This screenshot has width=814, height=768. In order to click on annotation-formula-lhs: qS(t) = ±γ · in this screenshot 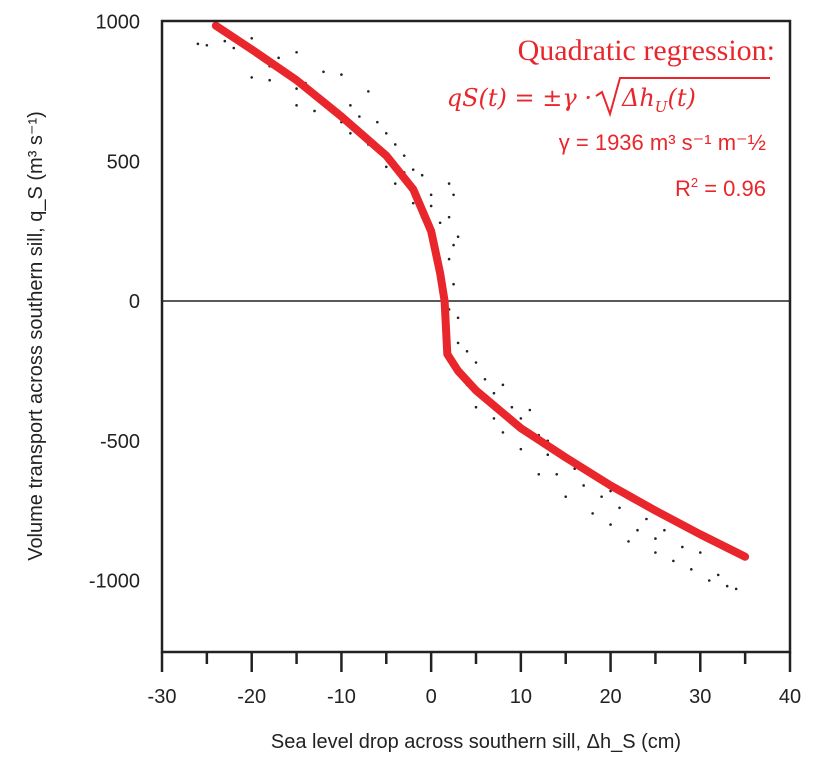, I will do `click(519, 98)`.